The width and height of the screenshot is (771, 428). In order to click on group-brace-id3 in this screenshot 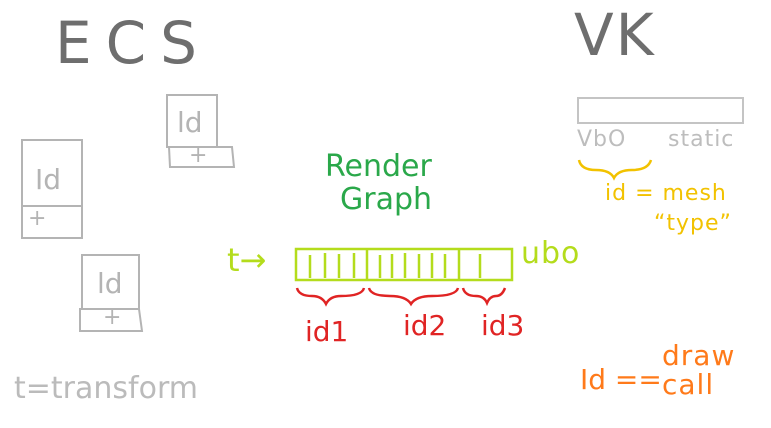, I will do `click(484, 297)`.